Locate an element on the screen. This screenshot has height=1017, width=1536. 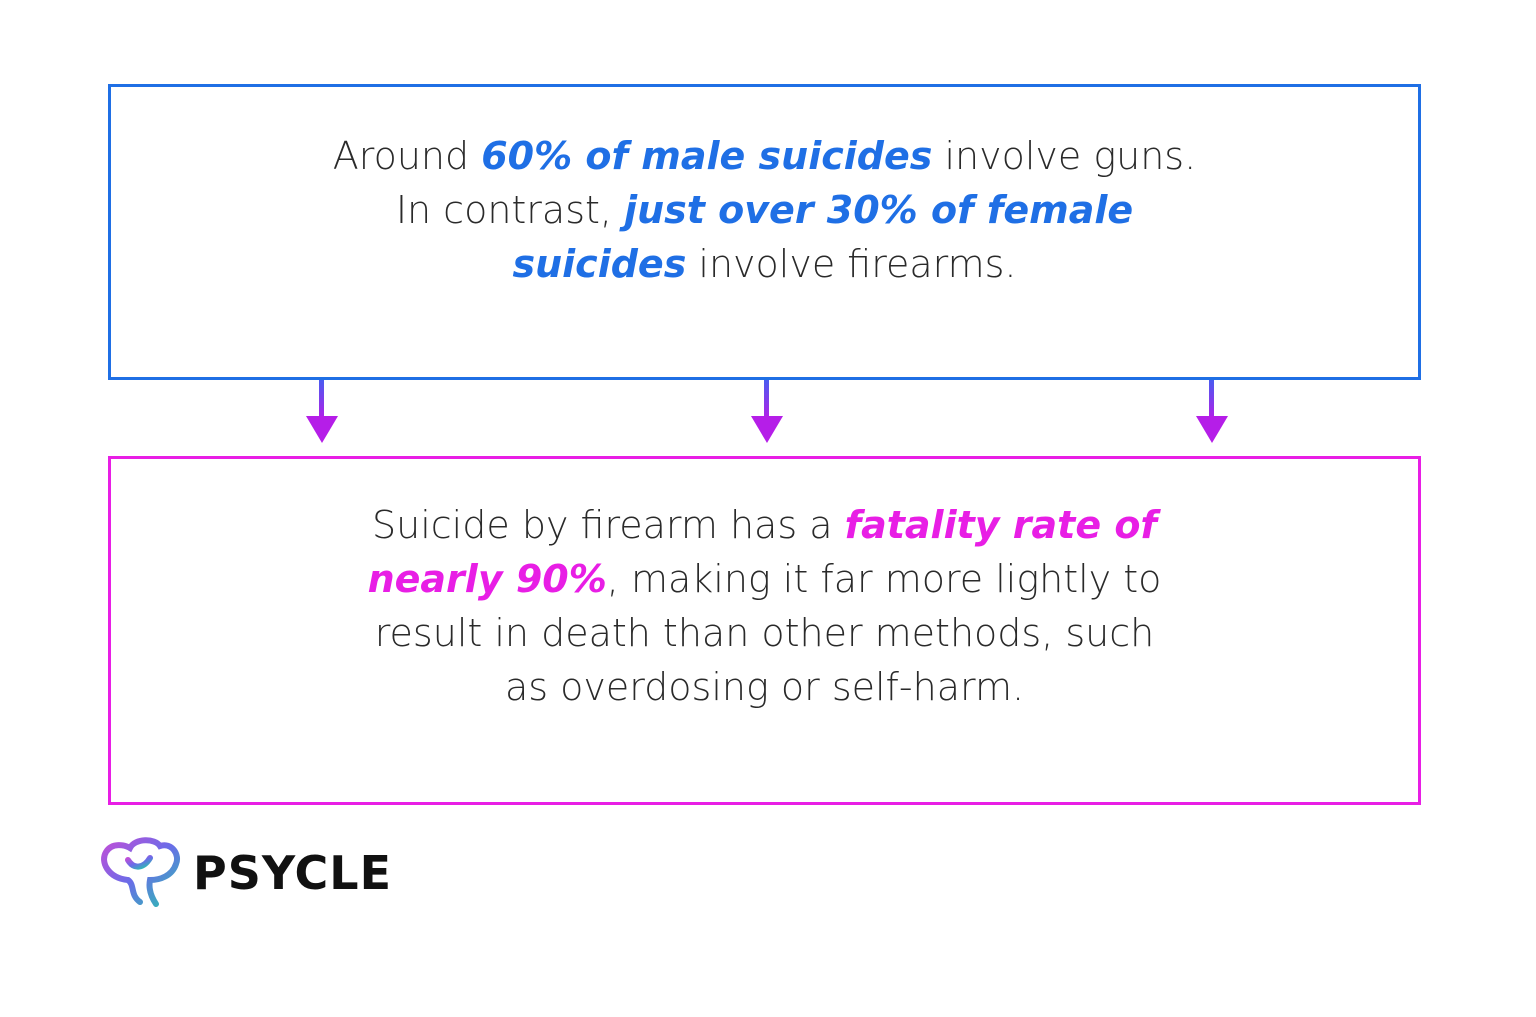
logo-text: PSYCLE is located at coordinates (293, 873).